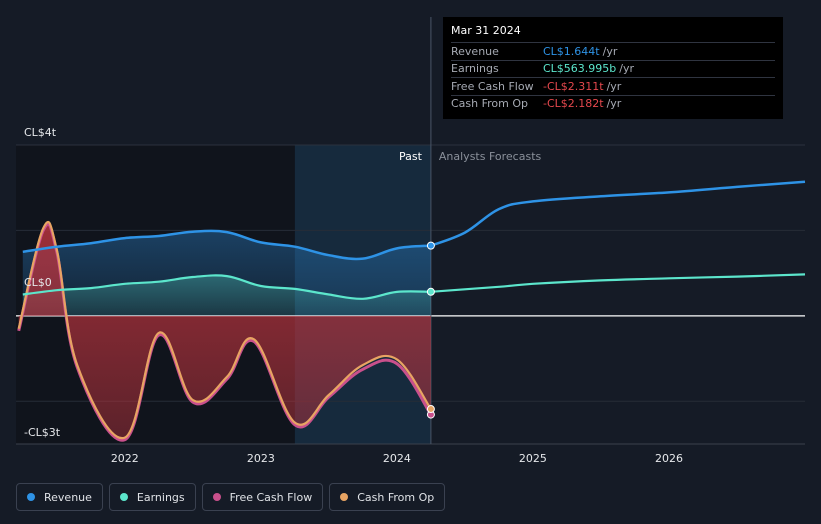 The height and width of the screenshot is (524, 821). What do you see at coordinates (38, 282) in the screenshot?
I see `y-tick-label: CL$0` at bounding box center [38, 282].